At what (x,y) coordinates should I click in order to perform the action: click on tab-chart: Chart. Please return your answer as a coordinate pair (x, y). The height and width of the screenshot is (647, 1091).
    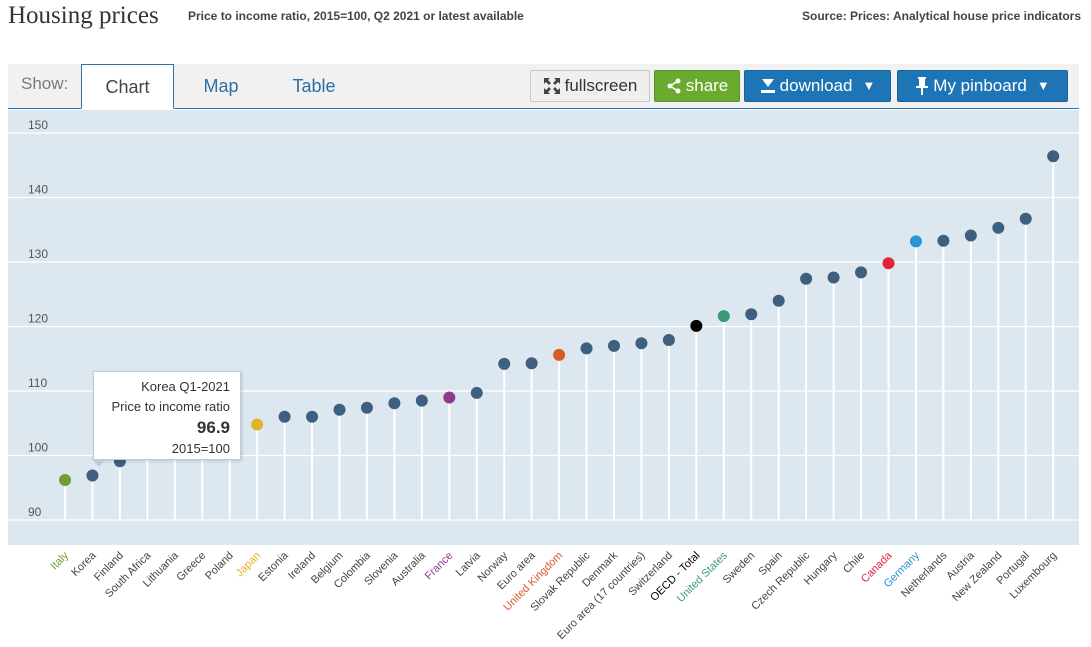
    Looking at the image, I should click on (127, 86).